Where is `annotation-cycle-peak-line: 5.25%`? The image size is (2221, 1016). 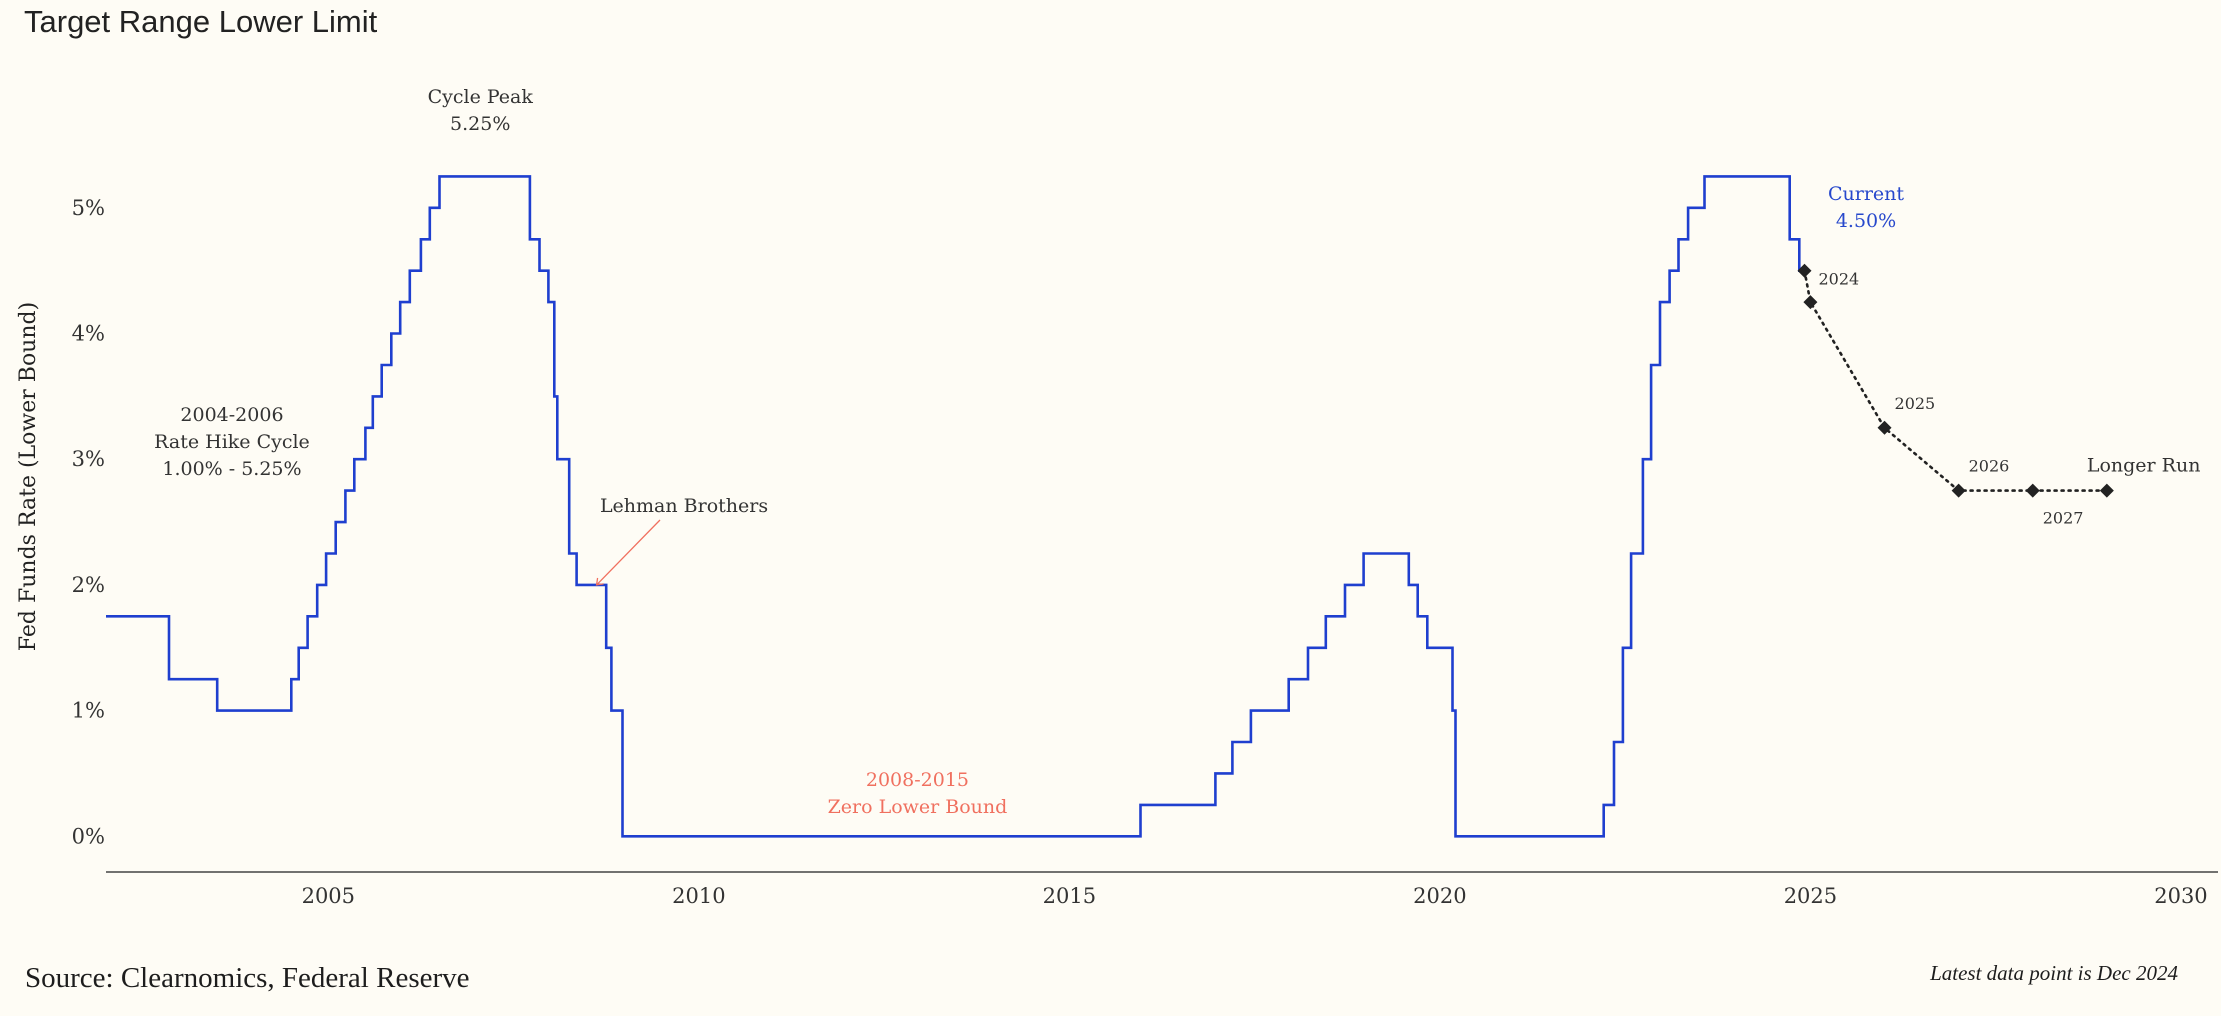 annotation-cycle-peak-line: 5.25% is located at coordinates (480, 124).